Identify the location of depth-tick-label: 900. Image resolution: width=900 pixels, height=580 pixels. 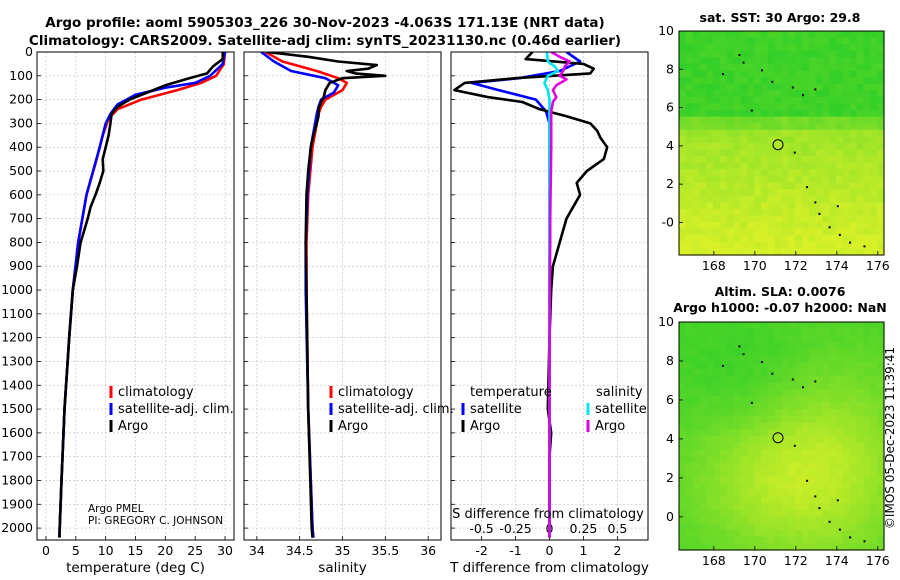
(21, 265).